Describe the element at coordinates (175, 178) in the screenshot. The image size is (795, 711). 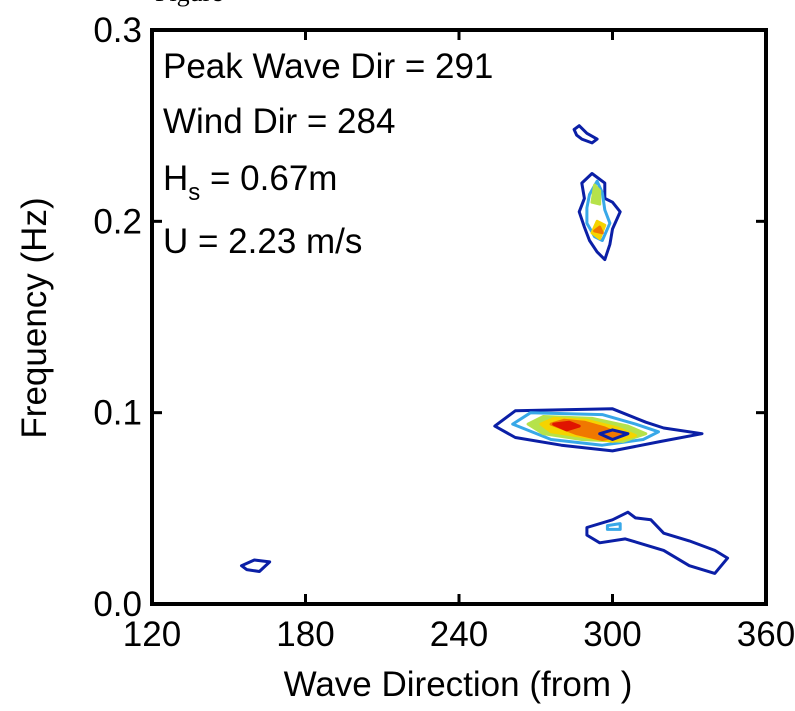
I see `annotation-hs-symbol: H` at that location.